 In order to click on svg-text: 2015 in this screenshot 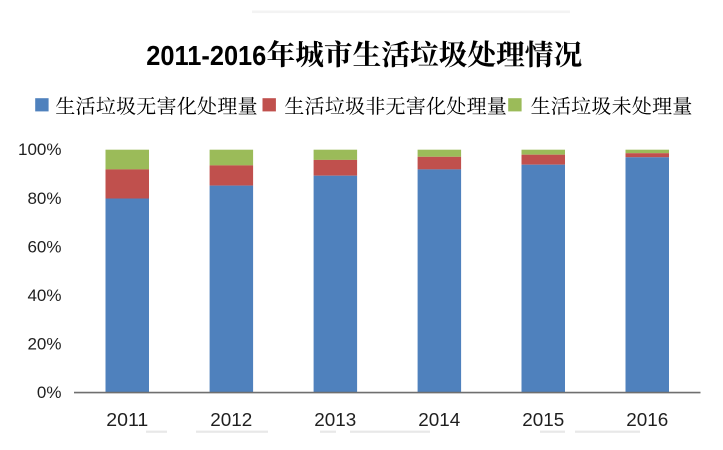, I will do `click(543, 419)`.